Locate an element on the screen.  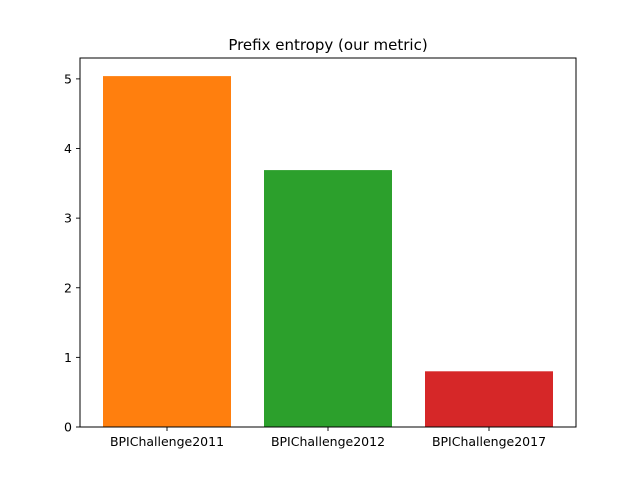
bar-bpichallenge2017 is located at coordinates (489, 399).